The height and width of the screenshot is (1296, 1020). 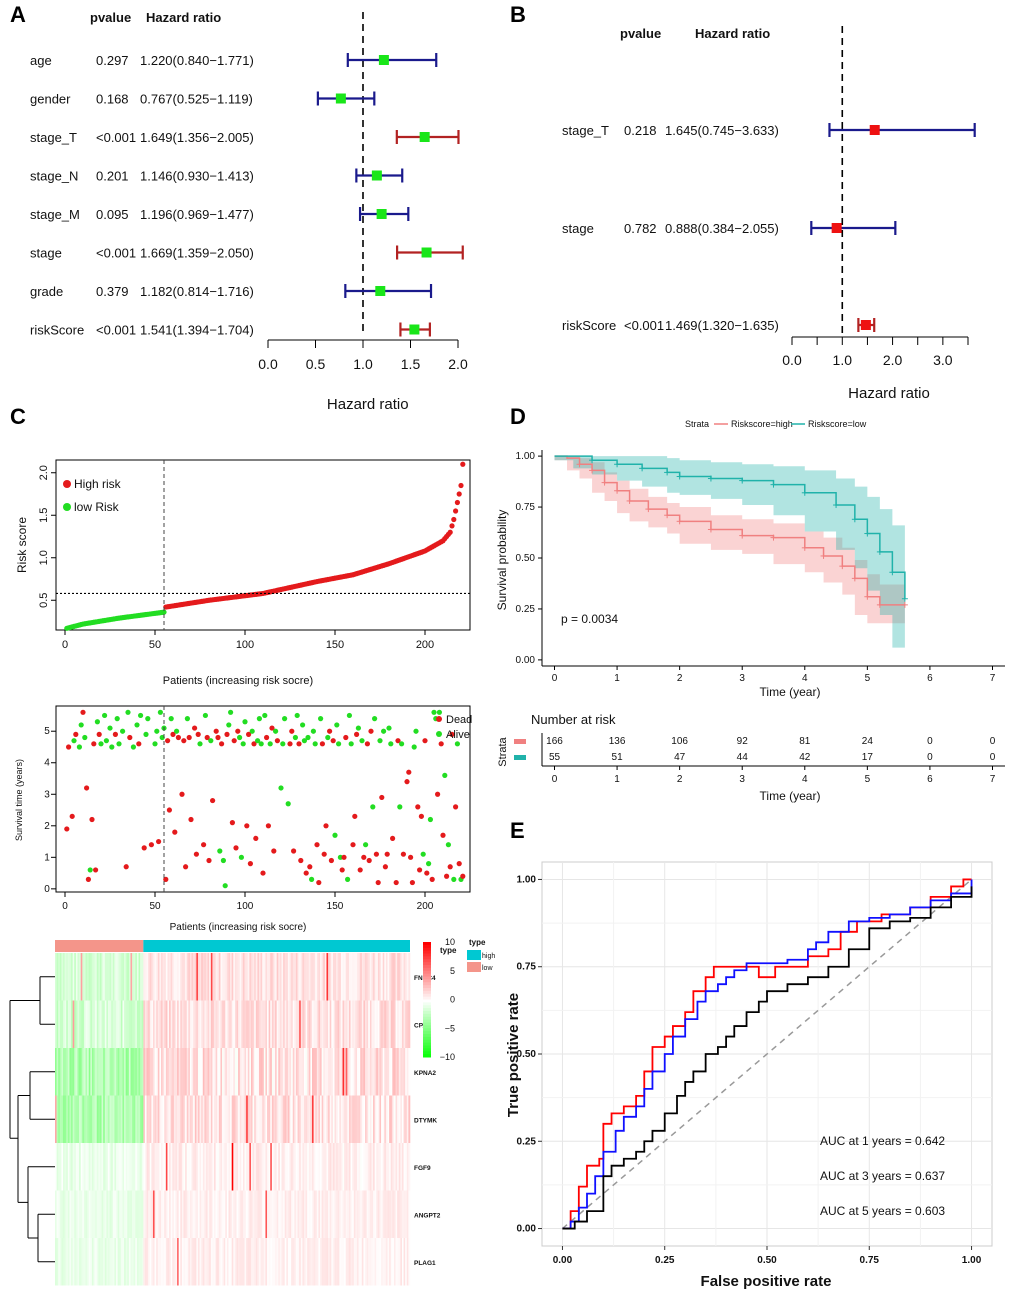 I want to click on risk-score-xlabel: Patients (increasing risk socre), so click(x=238, y=681).